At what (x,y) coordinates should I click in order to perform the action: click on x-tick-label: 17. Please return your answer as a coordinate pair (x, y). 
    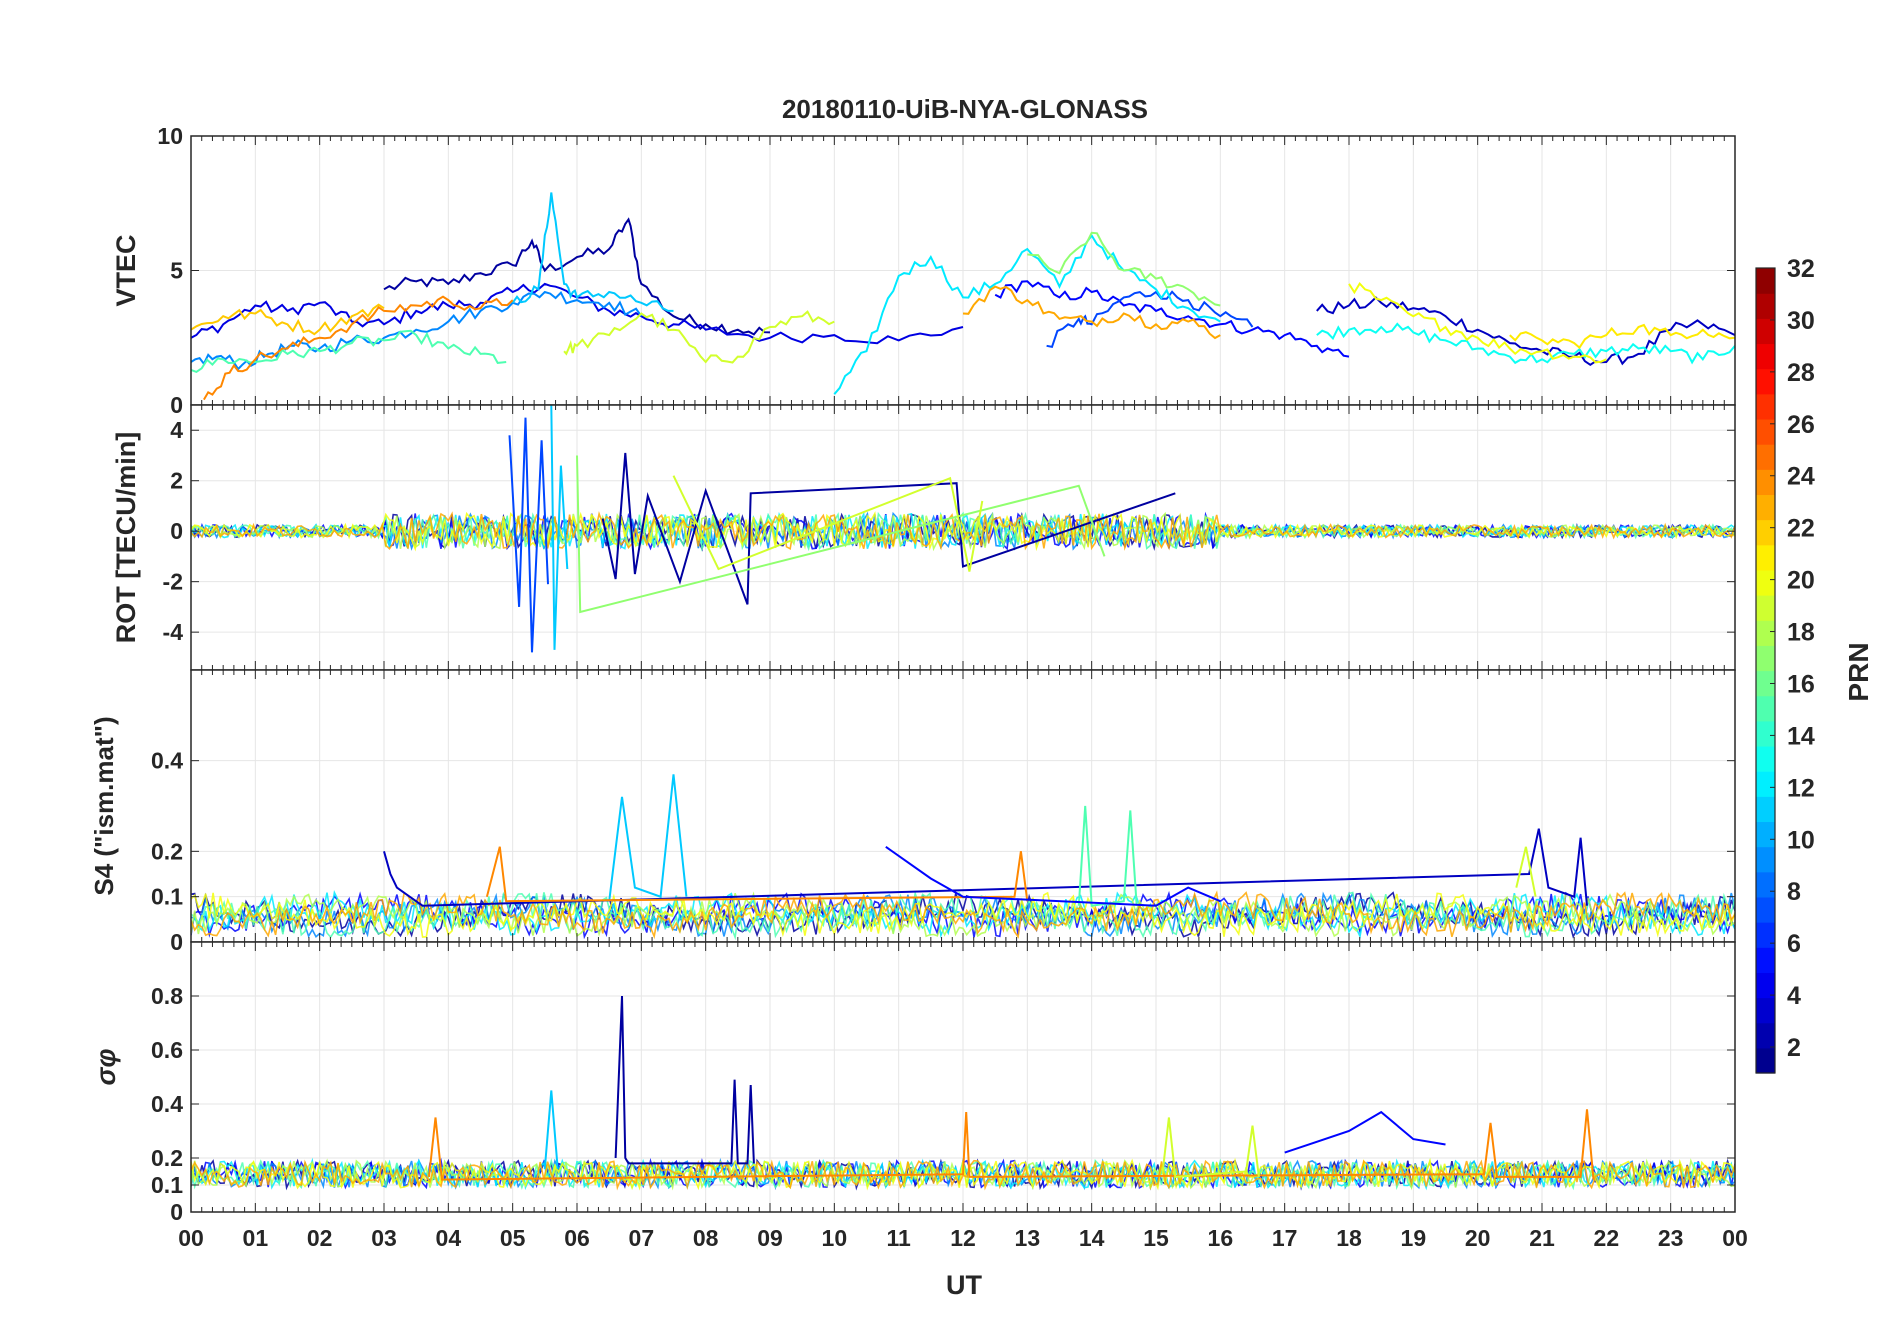
    Looking at the image, I should click on (1285, 1238).